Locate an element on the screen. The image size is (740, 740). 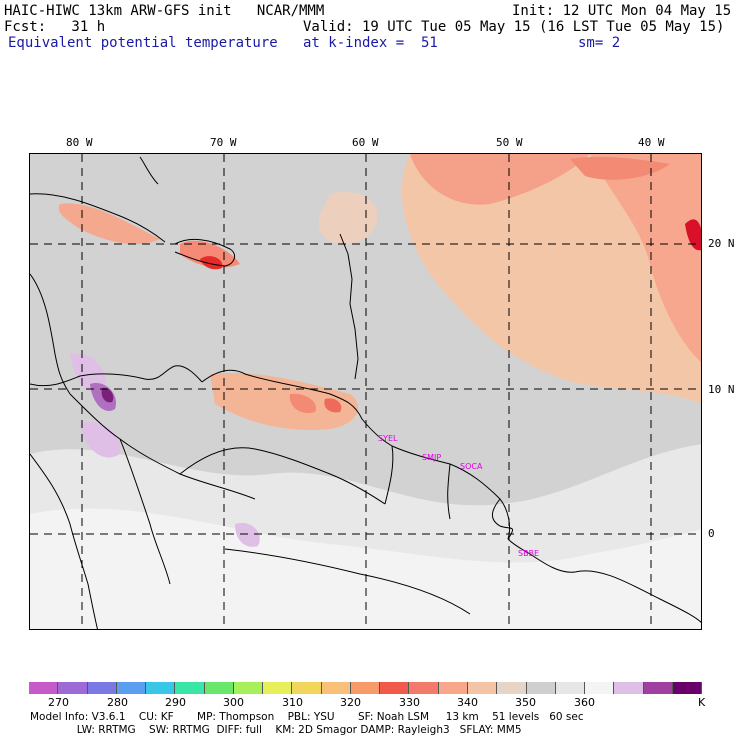
legend-tick-label: 280 is located at coordinates (117, 702).